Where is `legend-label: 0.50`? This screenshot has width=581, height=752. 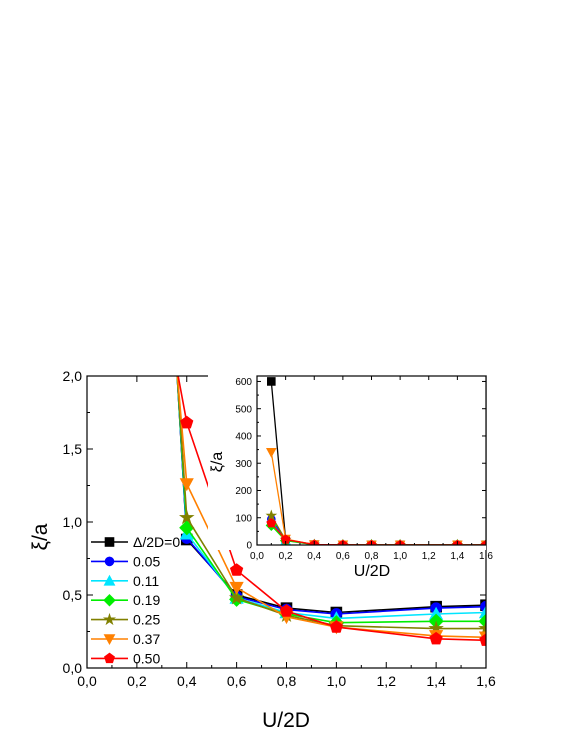
legend-label: 0.50 is located at coordinates (146, 658).